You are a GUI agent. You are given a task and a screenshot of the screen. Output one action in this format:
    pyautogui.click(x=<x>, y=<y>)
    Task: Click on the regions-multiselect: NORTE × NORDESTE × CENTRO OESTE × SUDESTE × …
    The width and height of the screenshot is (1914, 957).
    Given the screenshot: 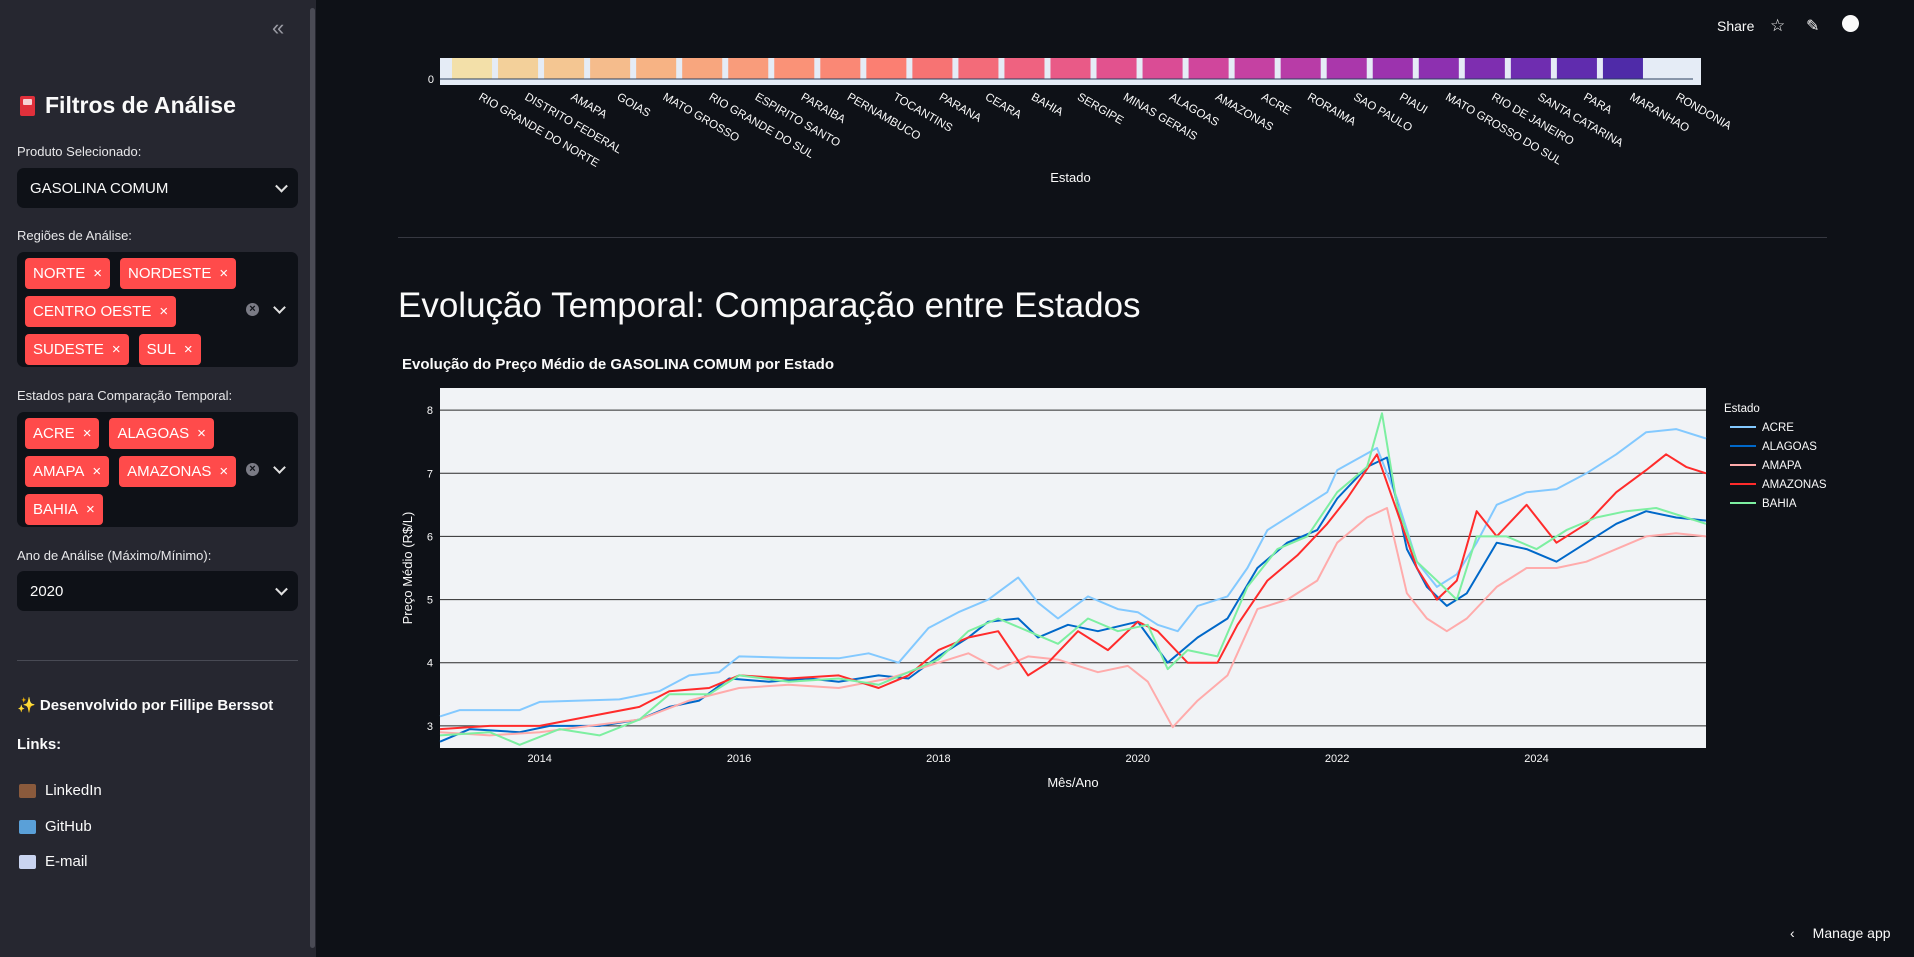 What is the action you would take?
    pyautogui.click(x=157, y=309)
    